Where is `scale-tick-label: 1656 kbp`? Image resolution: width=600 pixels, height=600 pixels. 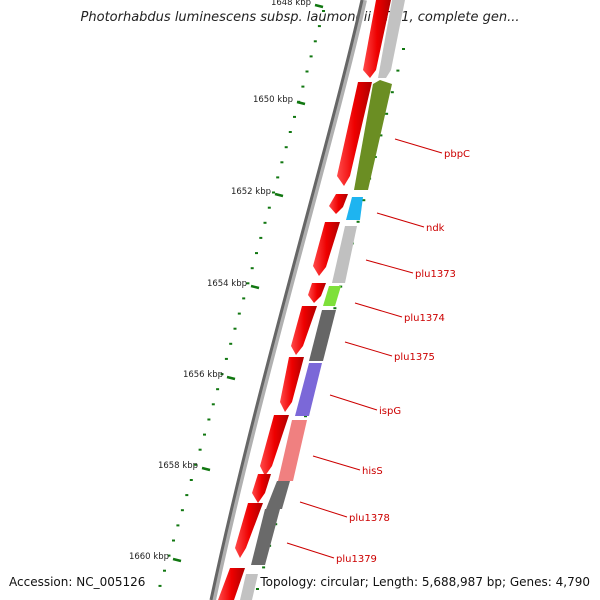 scale-tick-label: 1656 kbp is located at coordinates (203, 375).